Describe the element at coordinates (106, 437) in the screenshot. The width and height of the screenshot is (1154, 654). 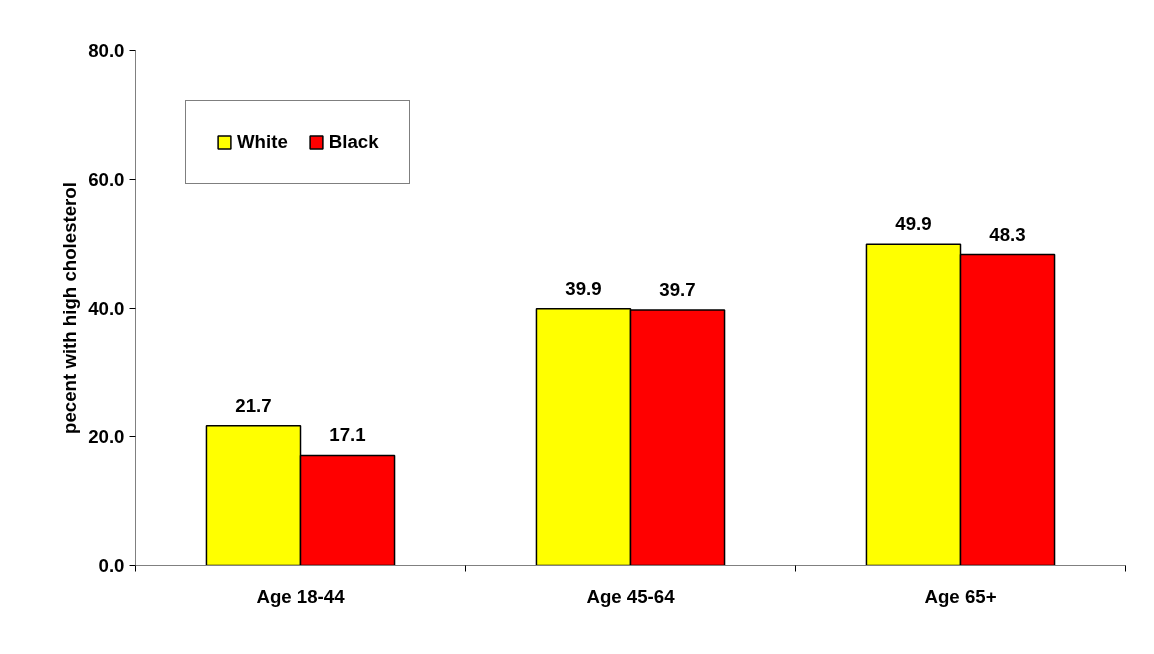
I see `y-tick-label: 20.0` at that location.